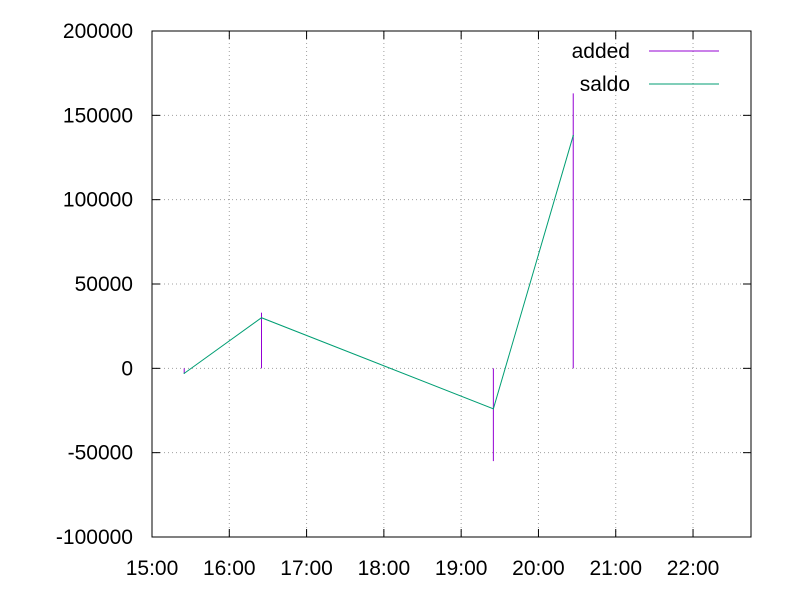 This screenshot has width=800, height=600. Describe the element at coordinates (461, 568) in the screenshot. I see `x-tick-label: 19:00` at that location.